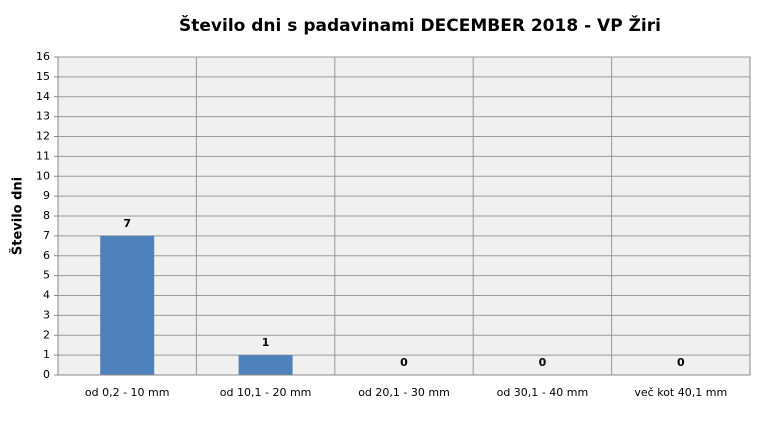 Image resolution: width=770 pixels, height=439 pixels. Describe the element at coordinates (43, 116) in the screenshot. I see `y-tick-label: 13` at that location.